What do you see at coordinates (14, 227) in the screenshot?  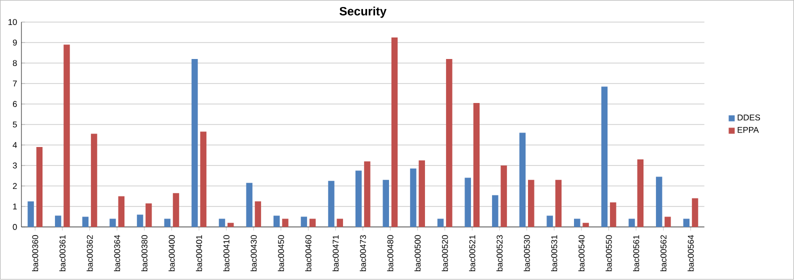 I see `y-tick-label: 0` at bounding box center [14, 227].